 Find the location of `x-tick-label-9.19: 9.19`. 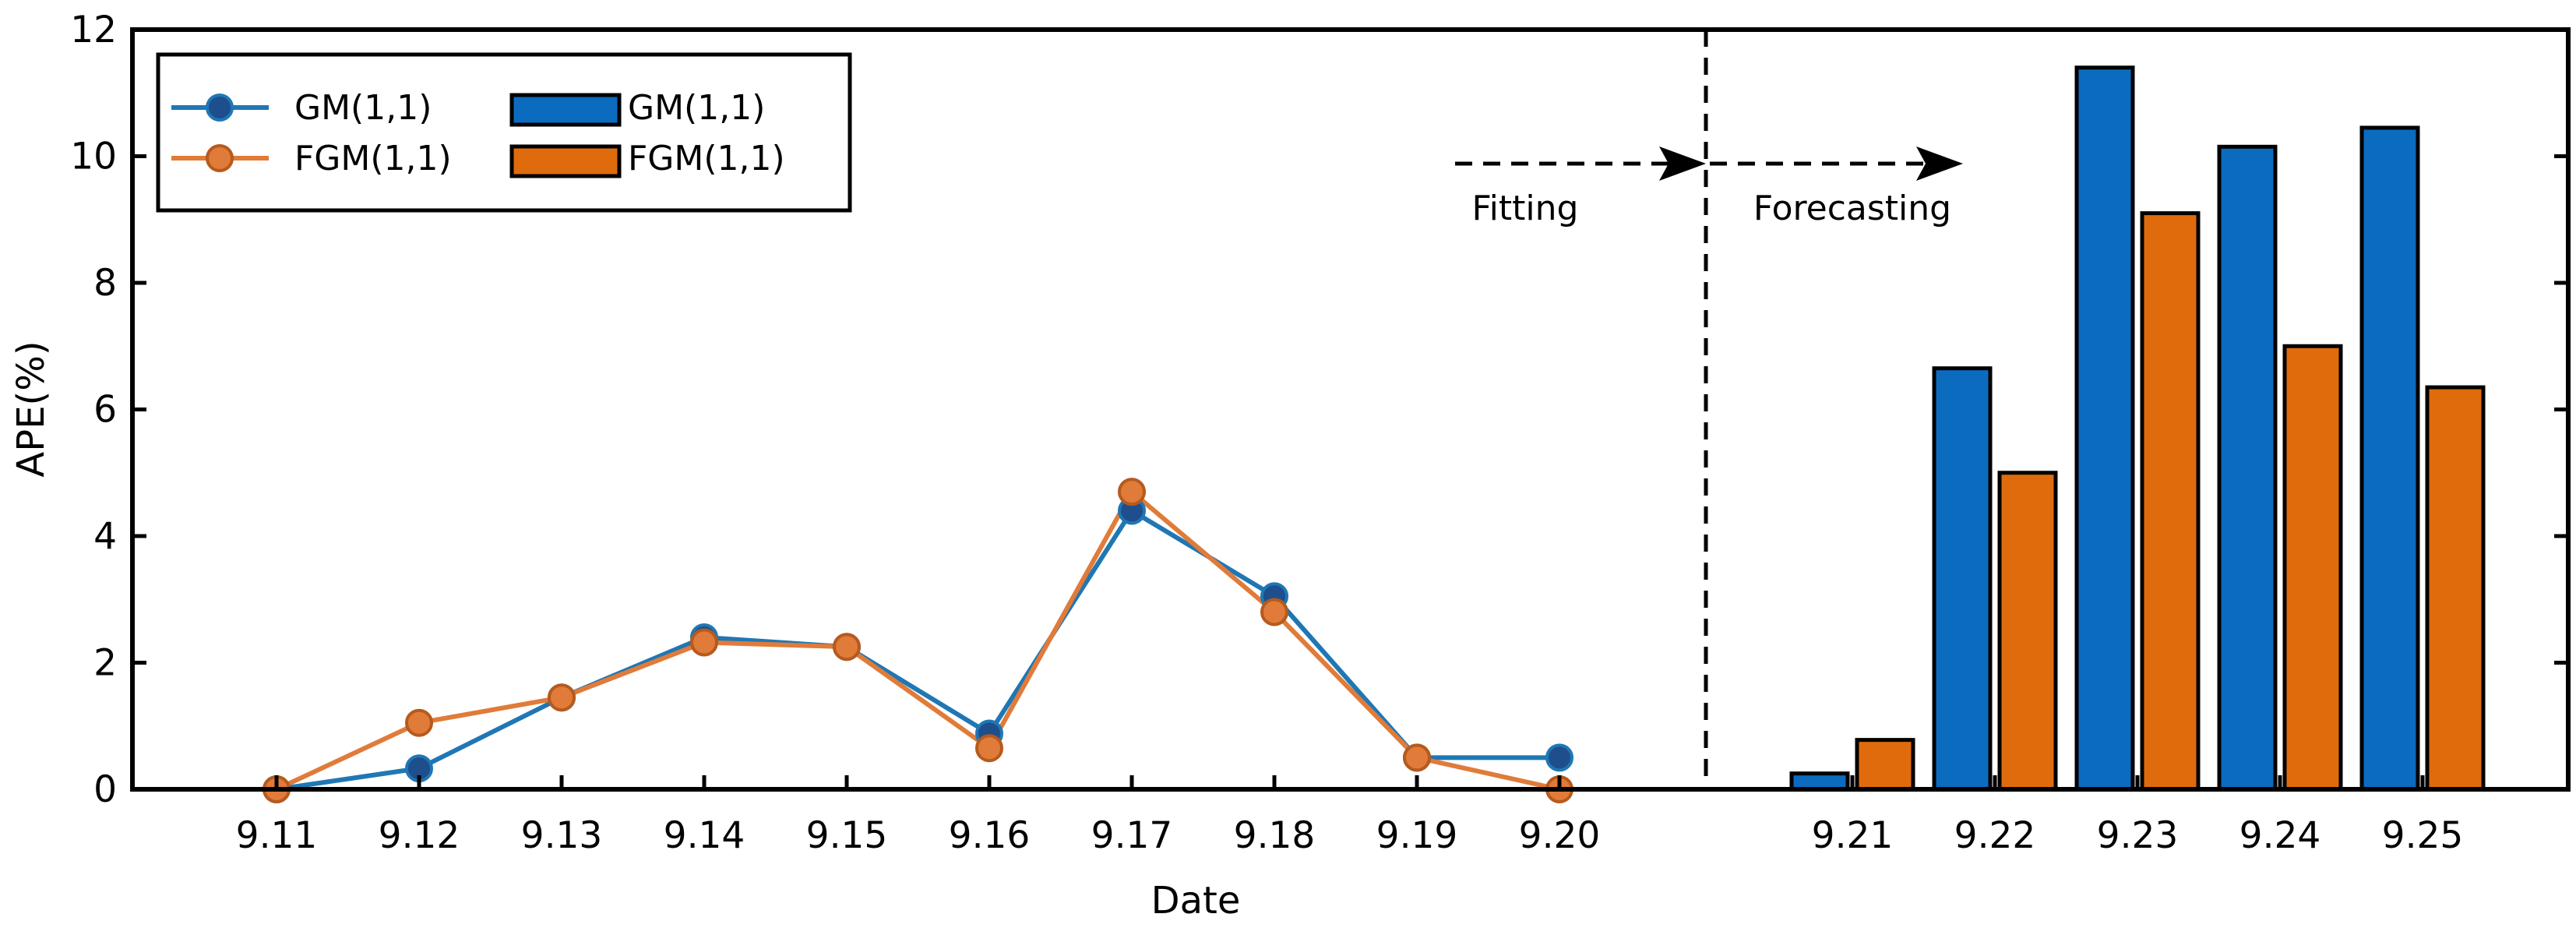

x-tick-label-9.19: 9.19 is located at coordinates (1417, 835).